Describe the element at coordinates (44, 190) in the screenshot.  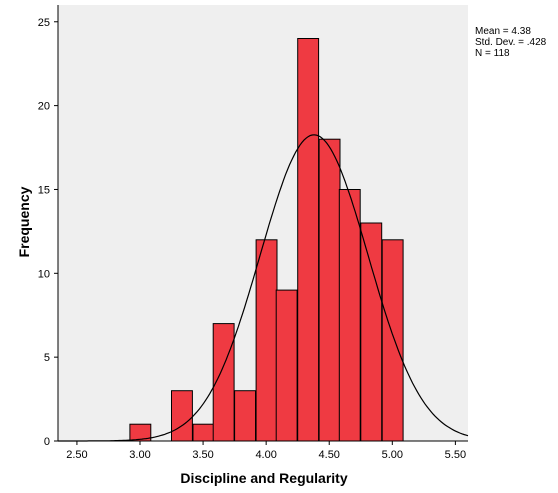
I see `y-tick-label-4: 15` at that location.